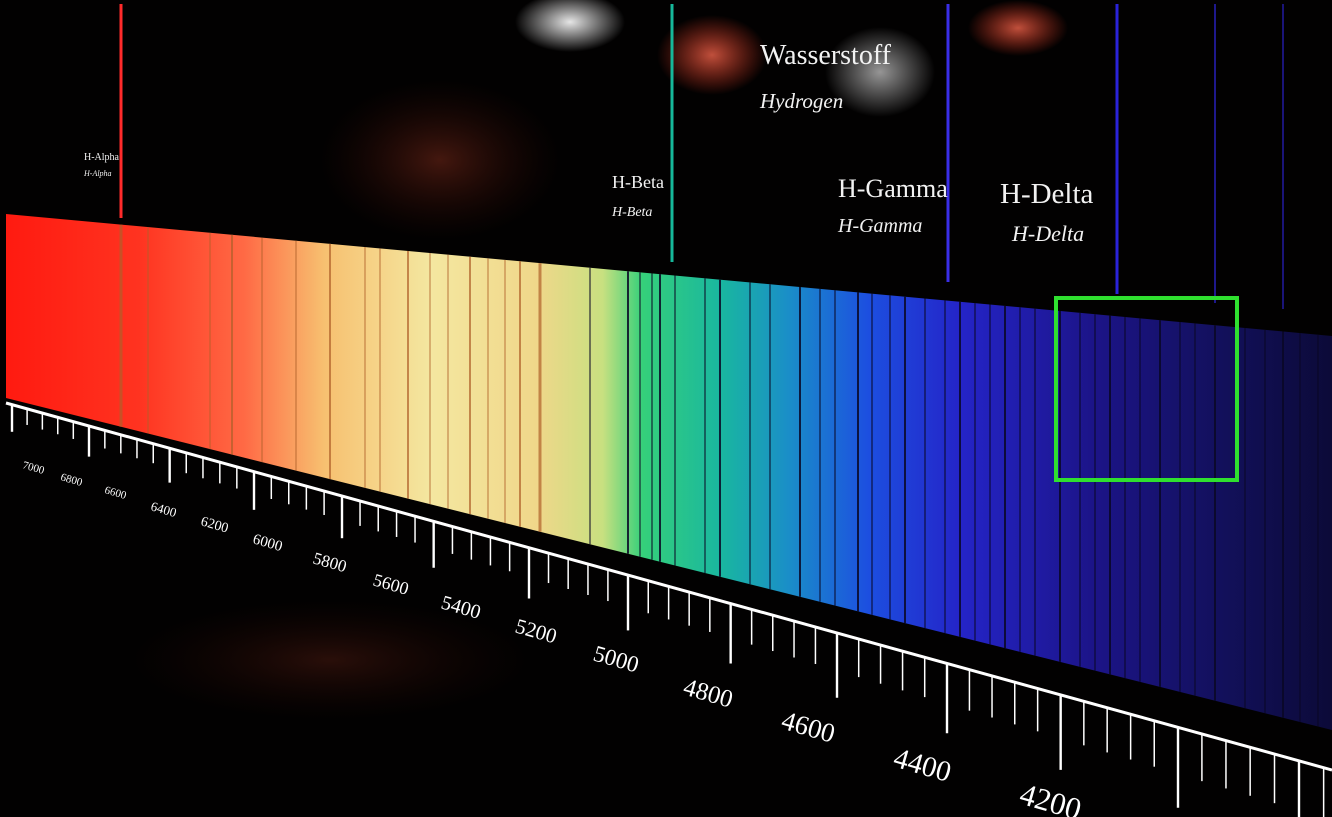 The image size is (1332, 817). I want to click on h-delta-label: H-Delta, so click(1047, 194).